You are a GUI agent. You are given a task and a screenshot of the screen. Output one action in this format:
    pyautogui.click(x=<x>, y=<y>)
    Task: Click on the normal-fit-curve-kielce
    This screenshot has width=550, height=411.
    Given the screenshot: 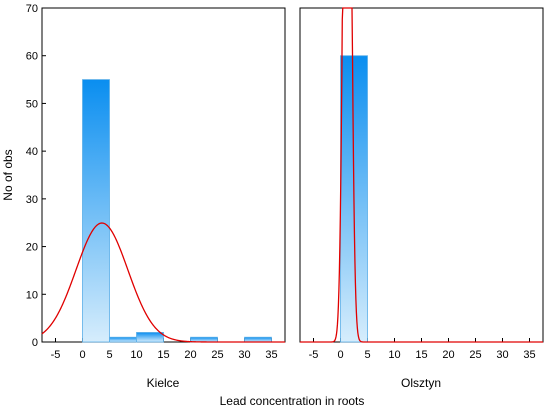 What is the action you would take?
    pyautogui.click(x=163, y=282)
    